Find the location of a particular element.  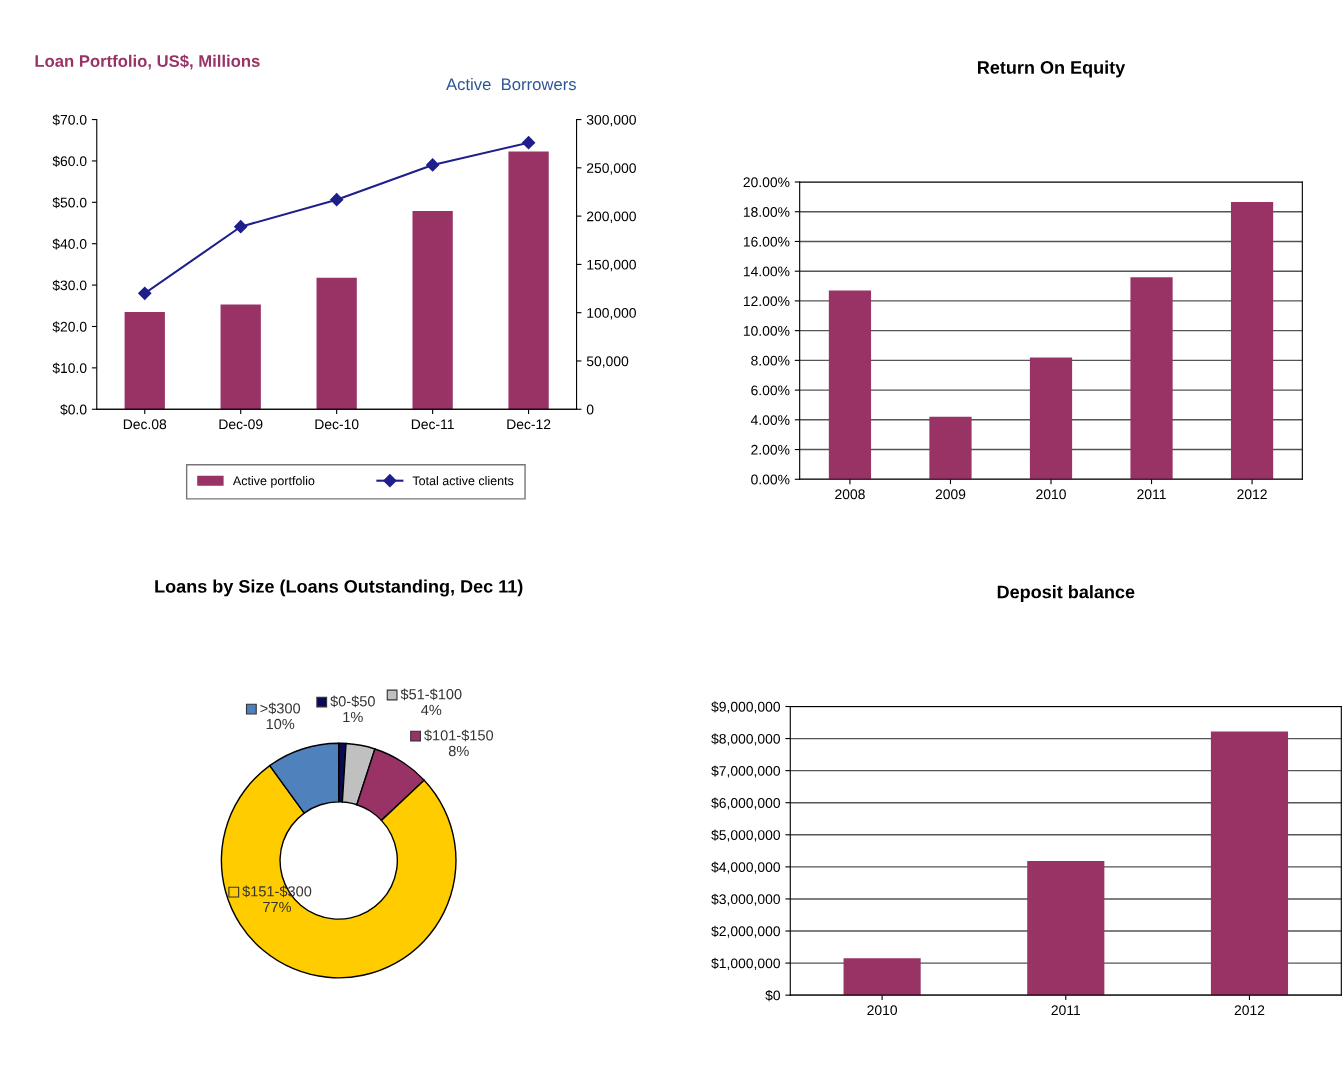

x-tick-label: Dec-10 is located at coordinates (337, 424).